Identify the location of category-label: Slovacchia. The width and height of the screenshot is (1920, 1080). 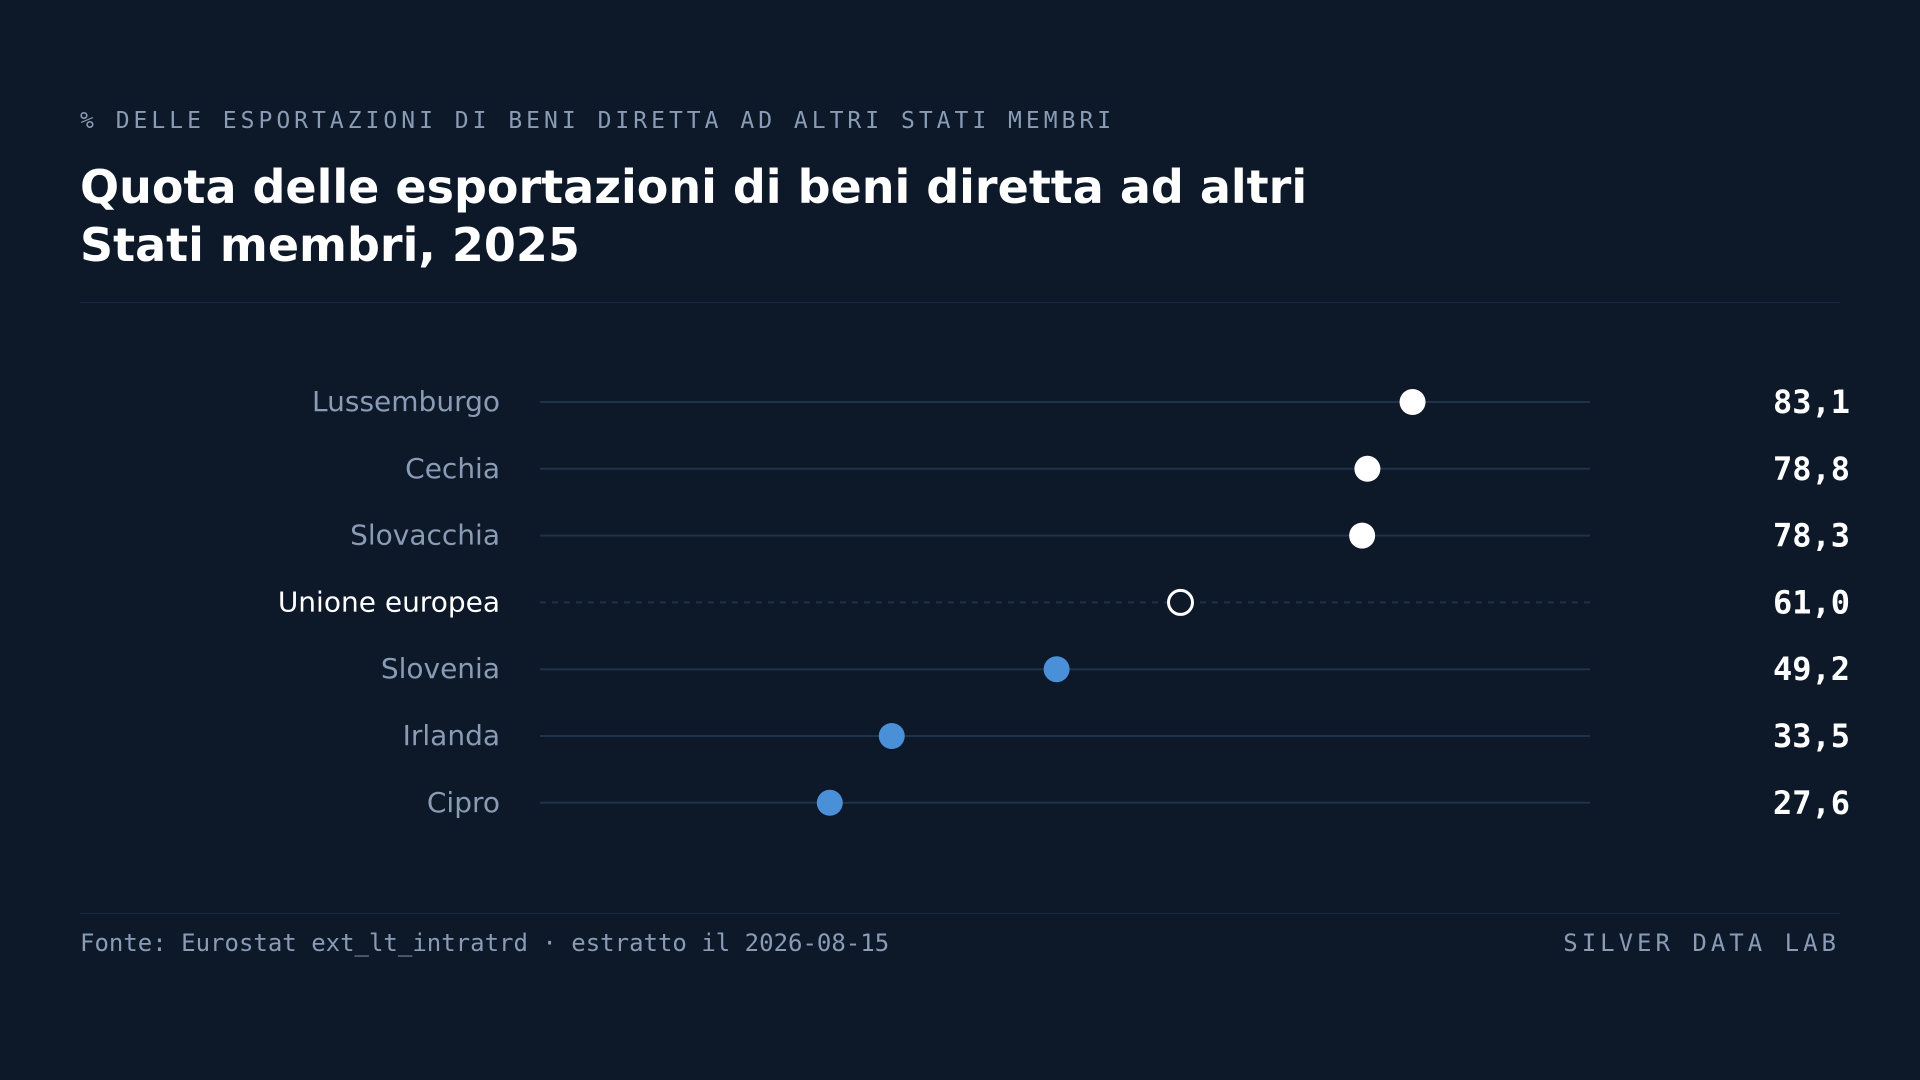
(425, 535).